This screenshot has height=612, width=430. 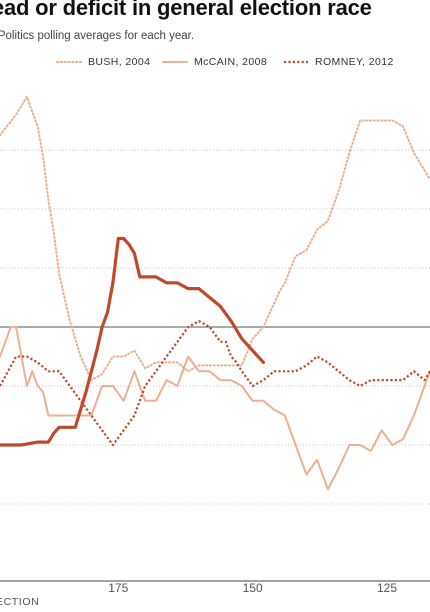 What do you see at coordinates (119, 62) in the screenshot?
I see `legend-label-bush: BUSH, 2004` at bounding box center [119, 62].